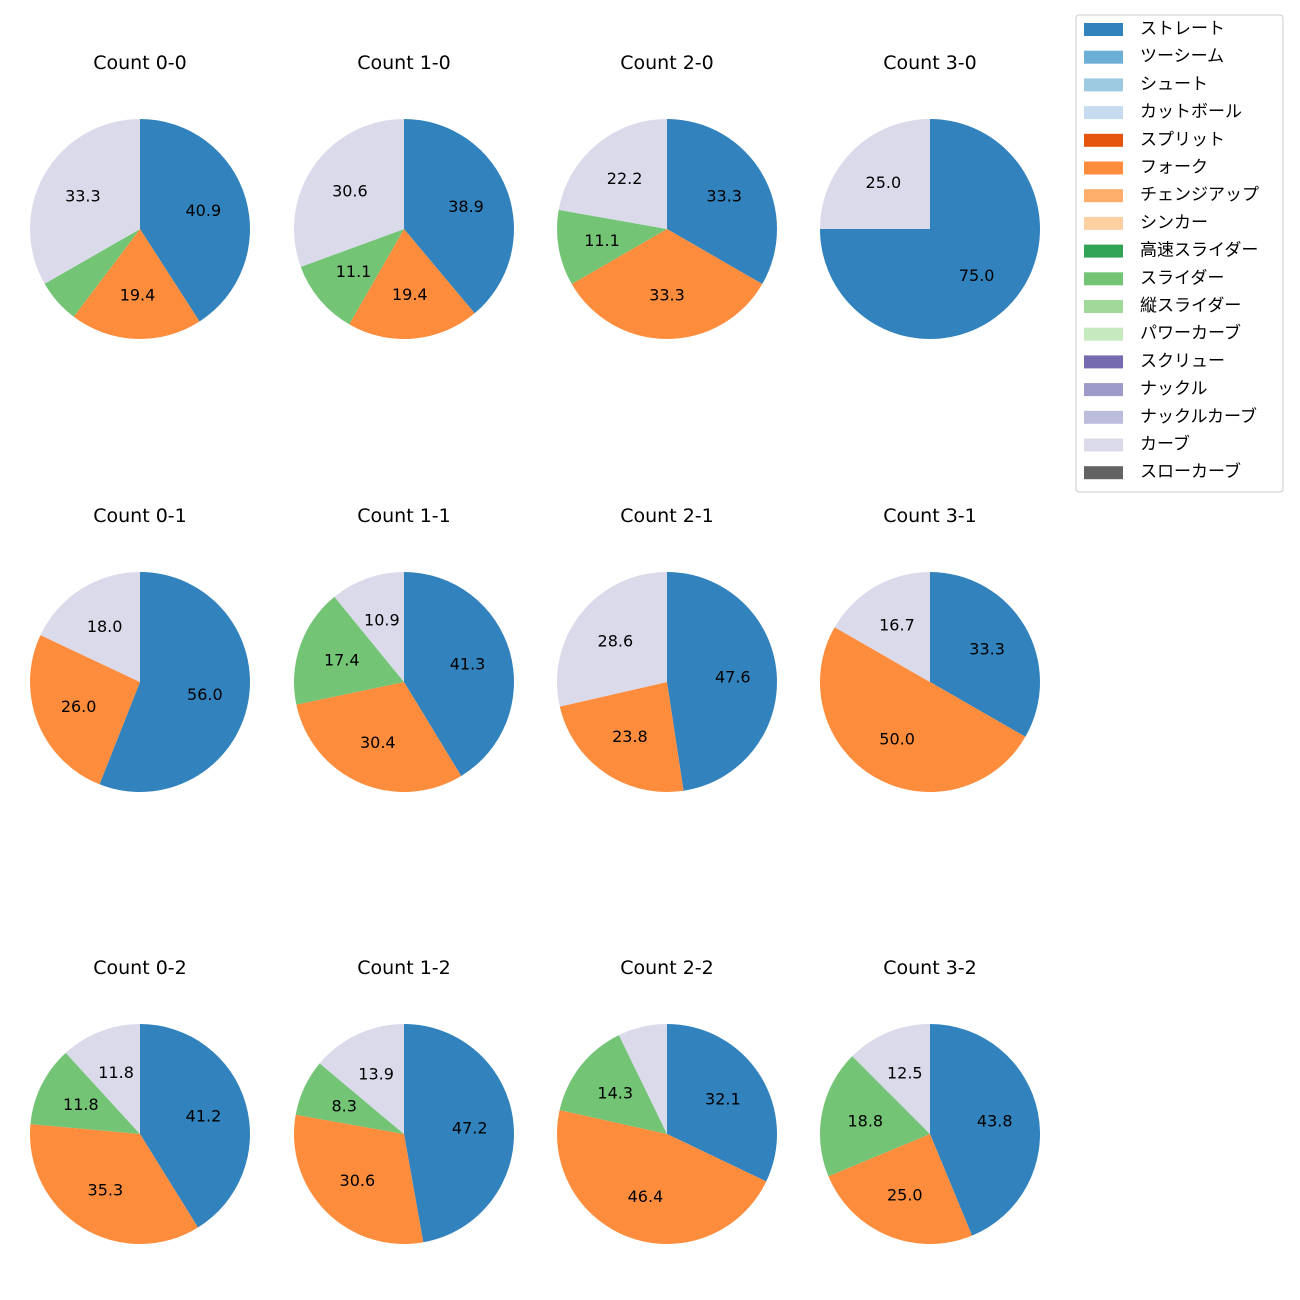  Describe the element at coordinates (602, 240) in the screenshot. I see `pie-slice-label: 11.1` at that location.